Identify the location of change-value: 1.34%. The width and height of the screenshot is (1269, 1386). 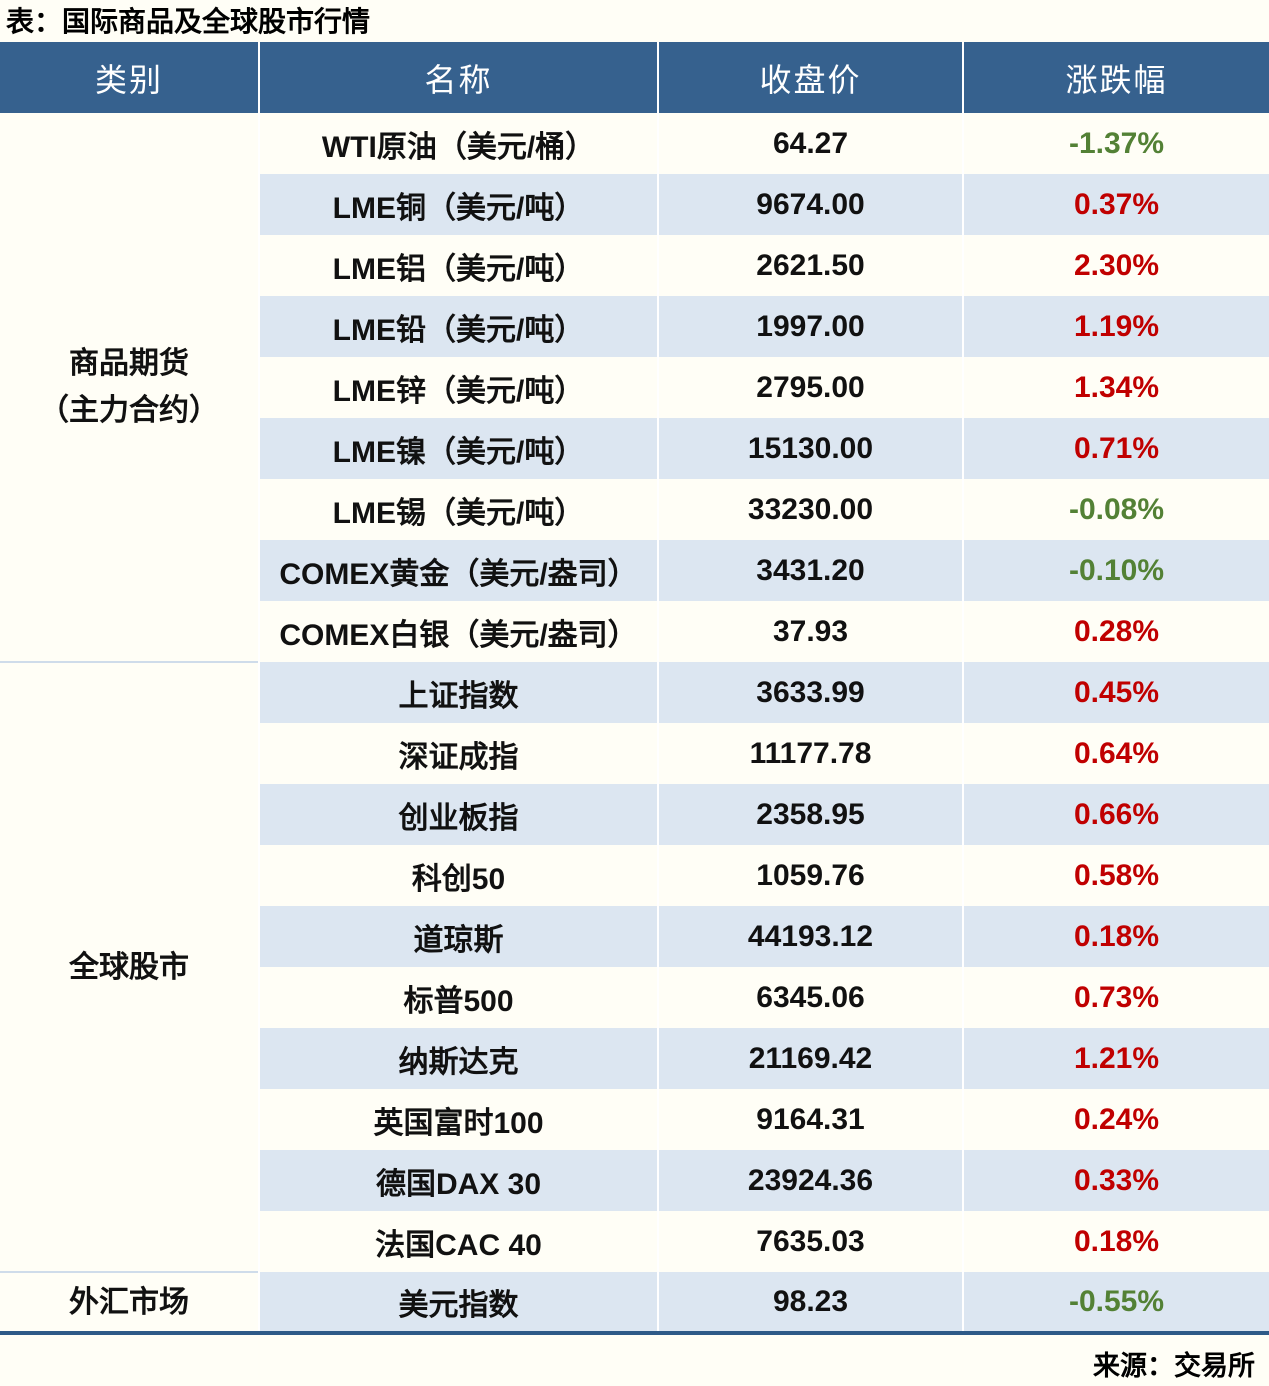
(1116, 387).